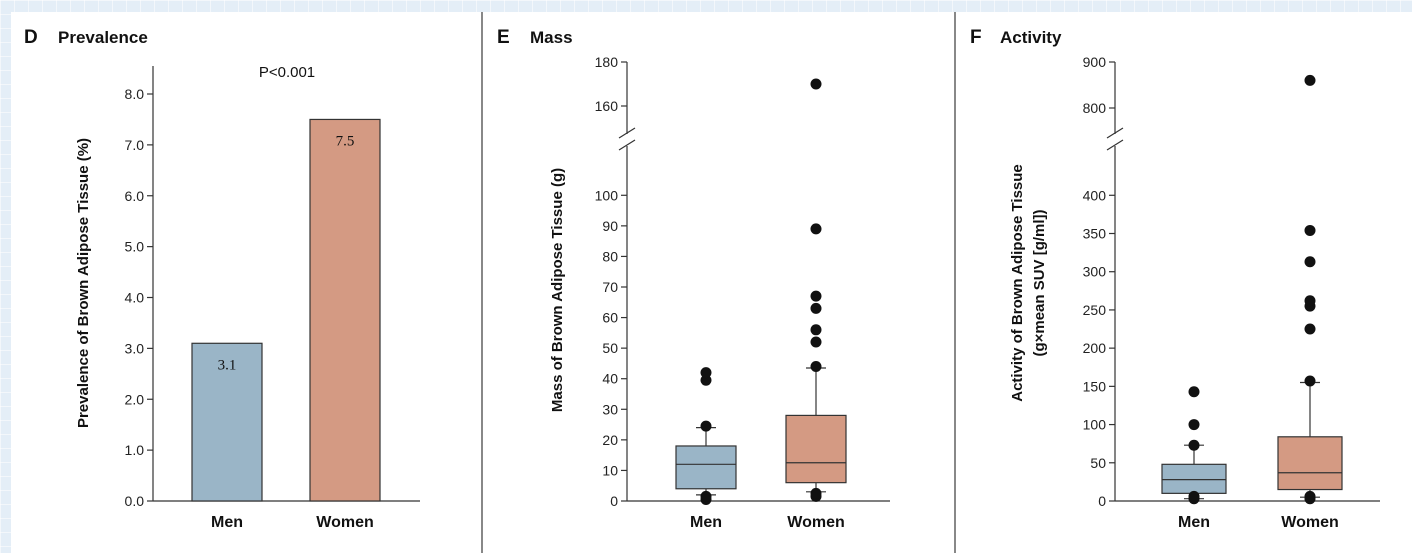 The height and width of the screenshot is (553, 1412). What do you see at coordinates (1095, 234) in the screenshot?
I see `y-tick-label-activity: 350` at bounding box center [1095, 234].